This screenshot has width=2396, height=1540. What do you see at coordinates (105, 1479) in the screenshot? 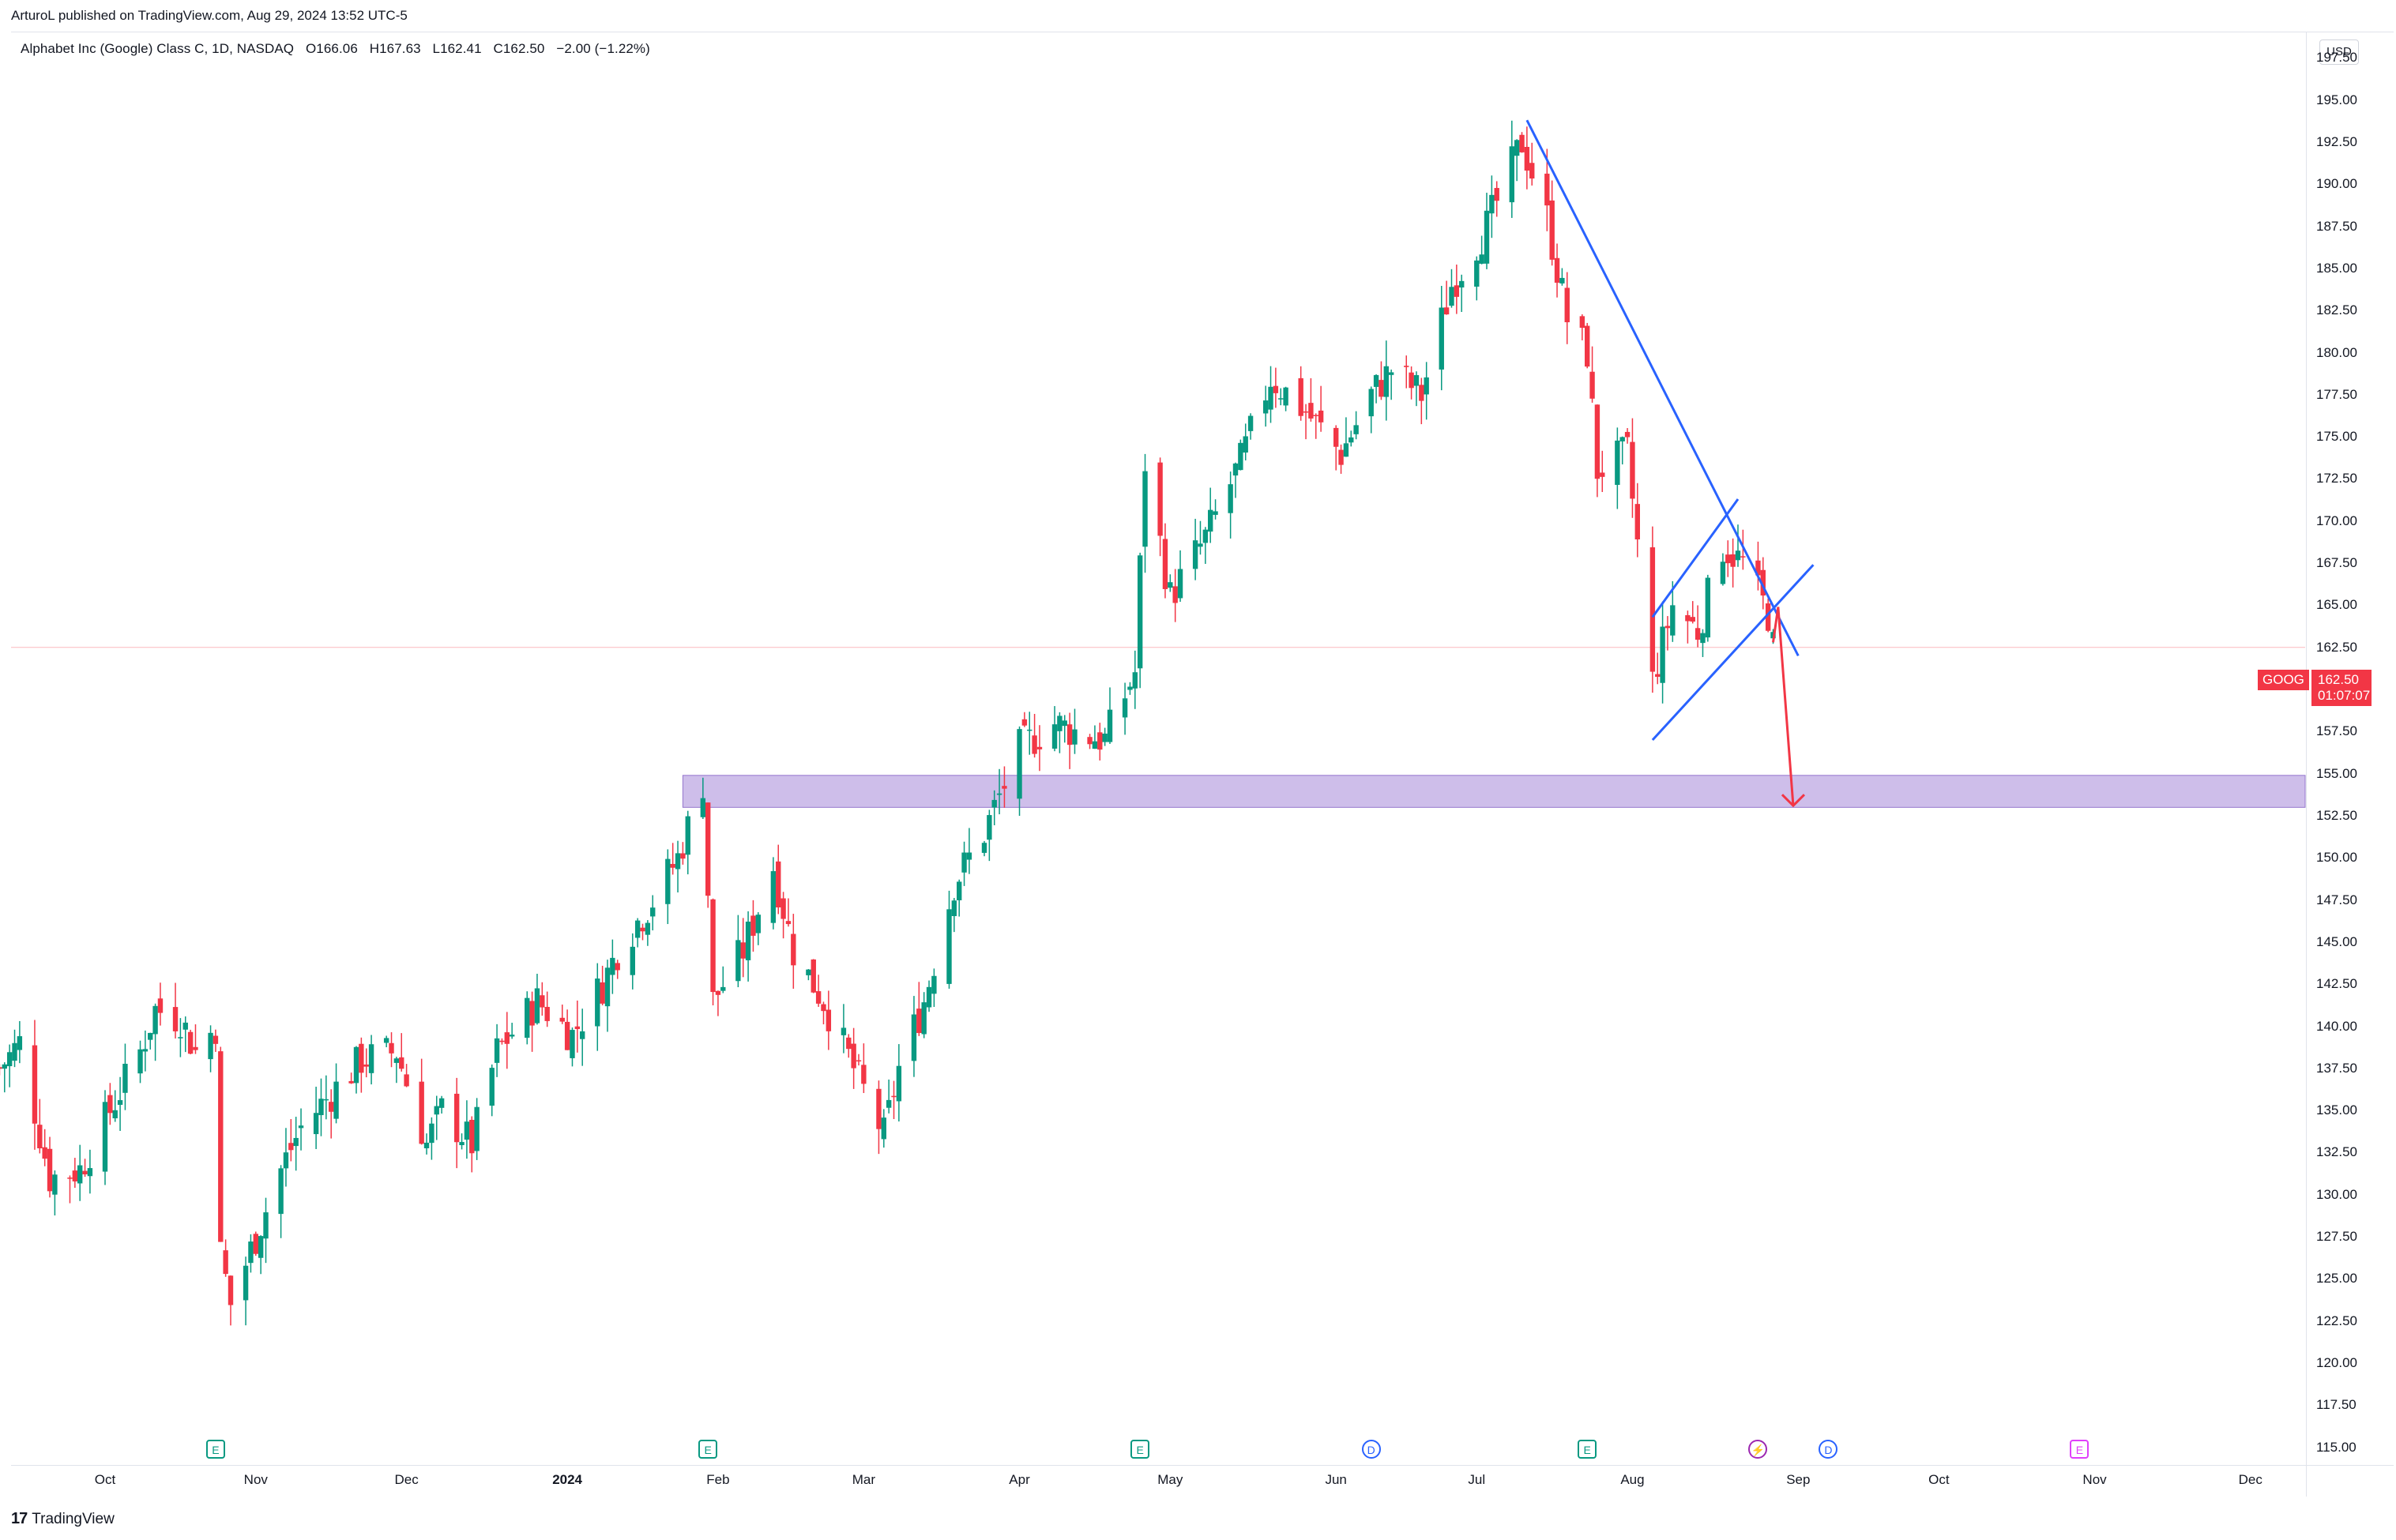
I see `time-tick-label: Oct` at bounding box center [105, 1479].